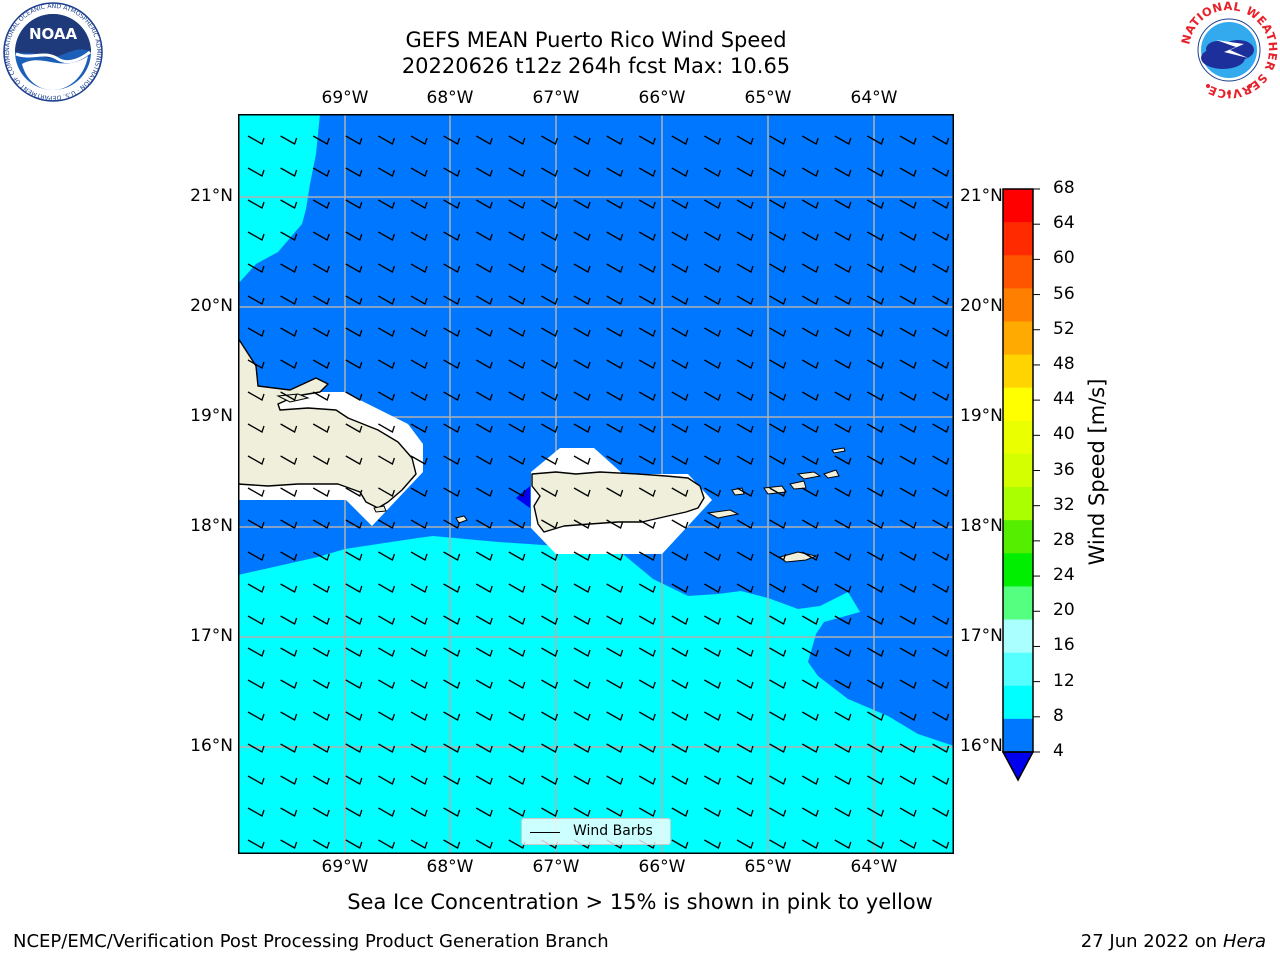 This screenshot has height=960, width=1280. What do you see at coordinates (211, 636) in the screenshot?
I see `lat-label-left: 17°N` at bounding box center [211, 636].